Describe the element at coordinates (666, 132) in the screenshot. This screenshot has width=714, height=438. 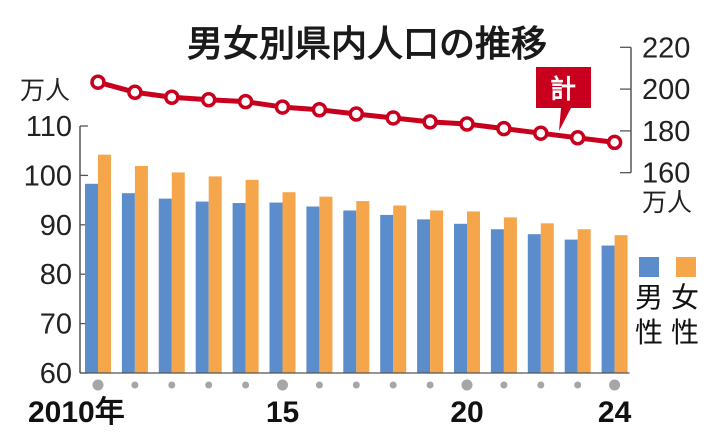
I see `right-axis-tick-label: 180` at that location.